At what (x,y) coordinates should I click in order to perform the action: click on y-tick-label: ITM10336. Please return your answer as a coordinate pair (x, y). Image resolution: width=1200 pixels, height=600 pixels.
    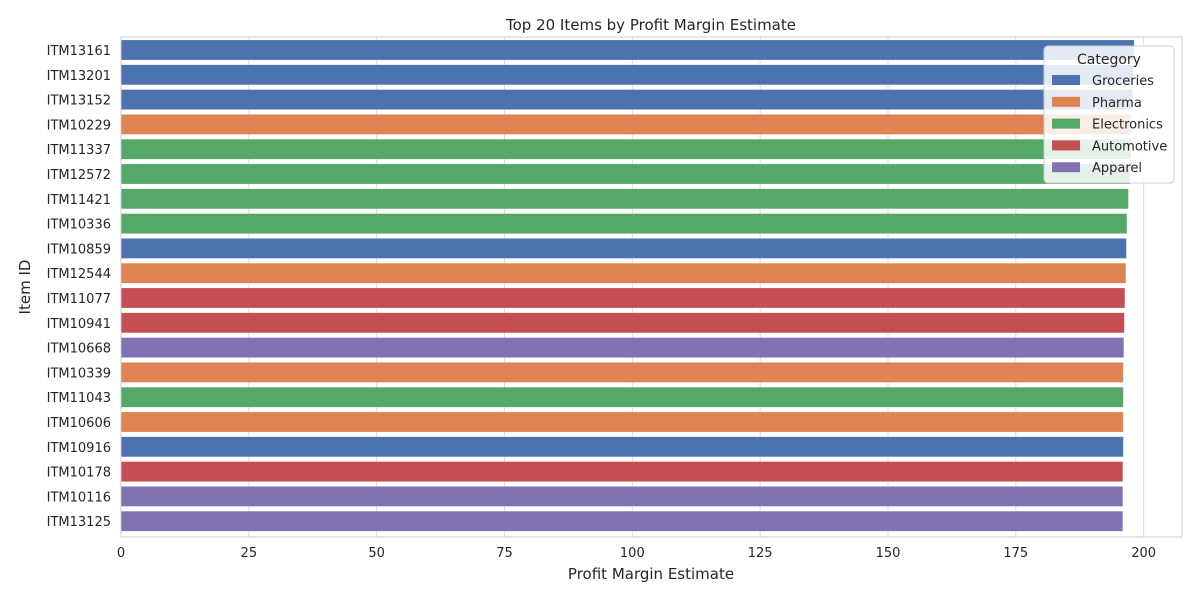
    Looking at the image, I should click on (79, 225).